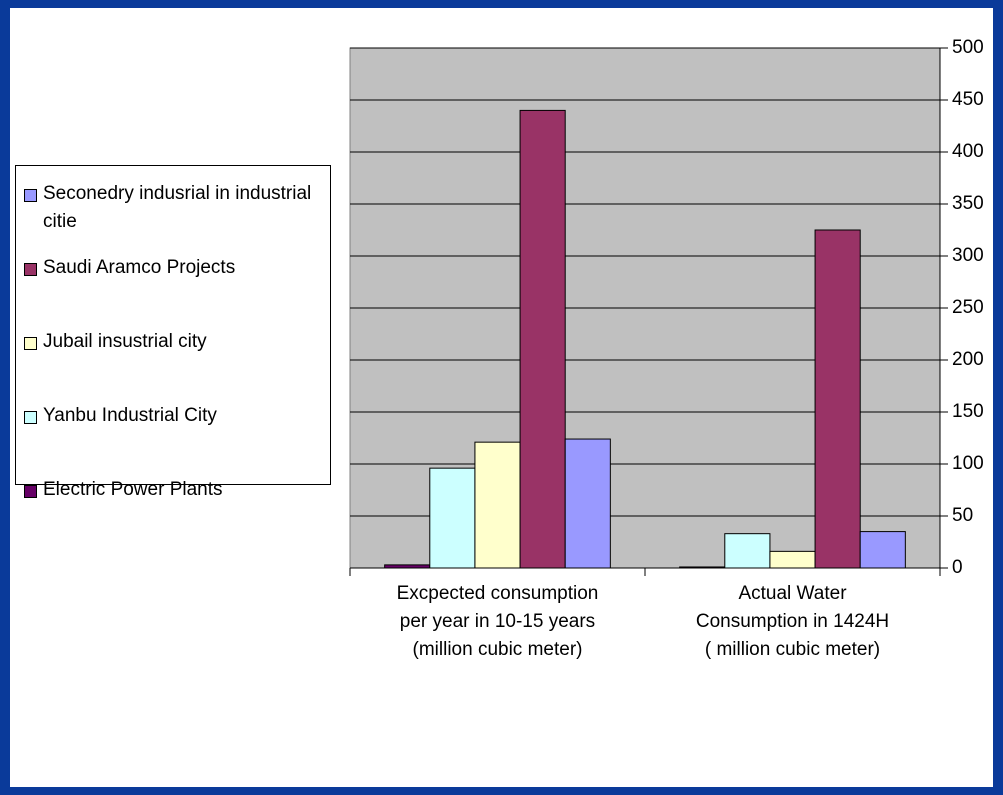  What do you see at coordinates (968, 47) in the screenshot?
I see `y-tick-label: 500` at bounding box center [968, 47].